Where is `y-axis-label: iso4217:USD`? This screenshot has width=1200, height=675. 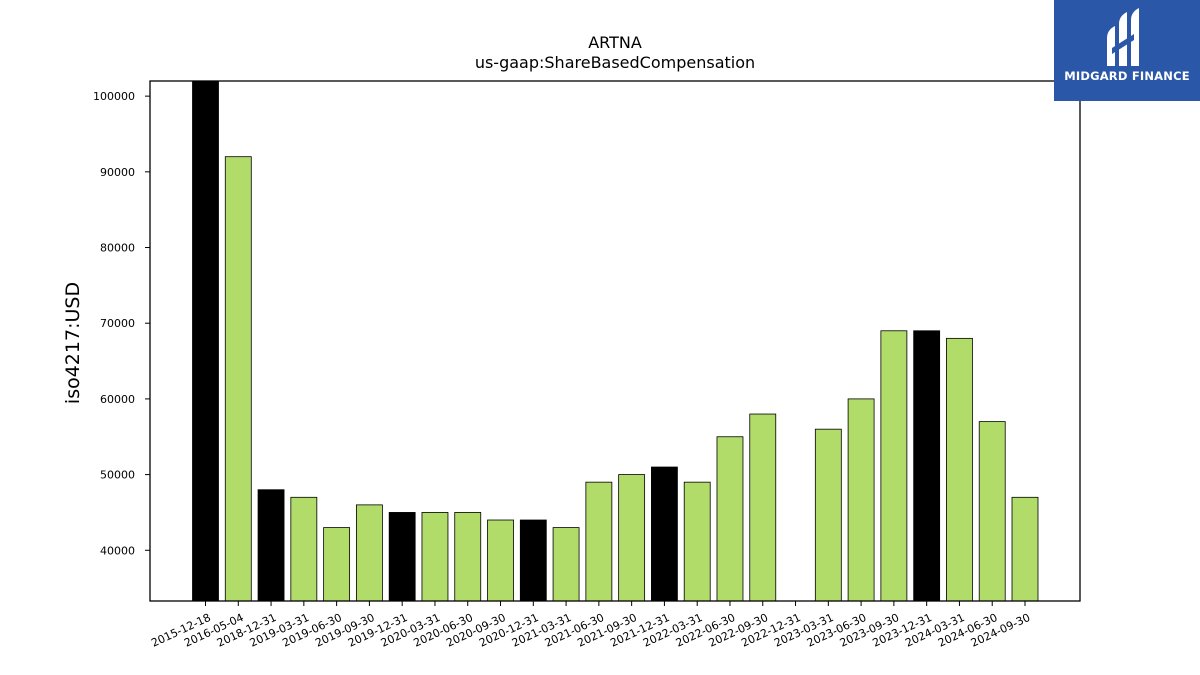 y-axis-label: iso4217:USD is located at coordinates (73, 343).